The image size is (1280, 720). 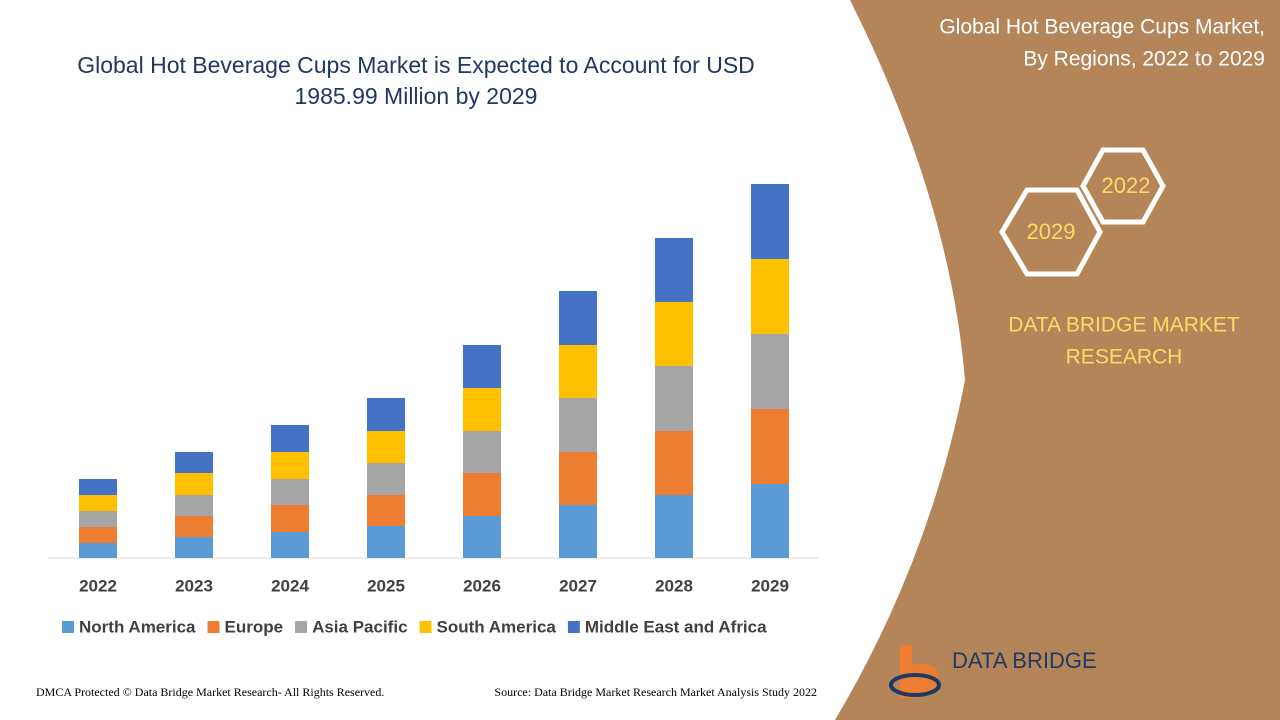 I want to click on x-tick-label: 2024, so click(x=290, y=585).